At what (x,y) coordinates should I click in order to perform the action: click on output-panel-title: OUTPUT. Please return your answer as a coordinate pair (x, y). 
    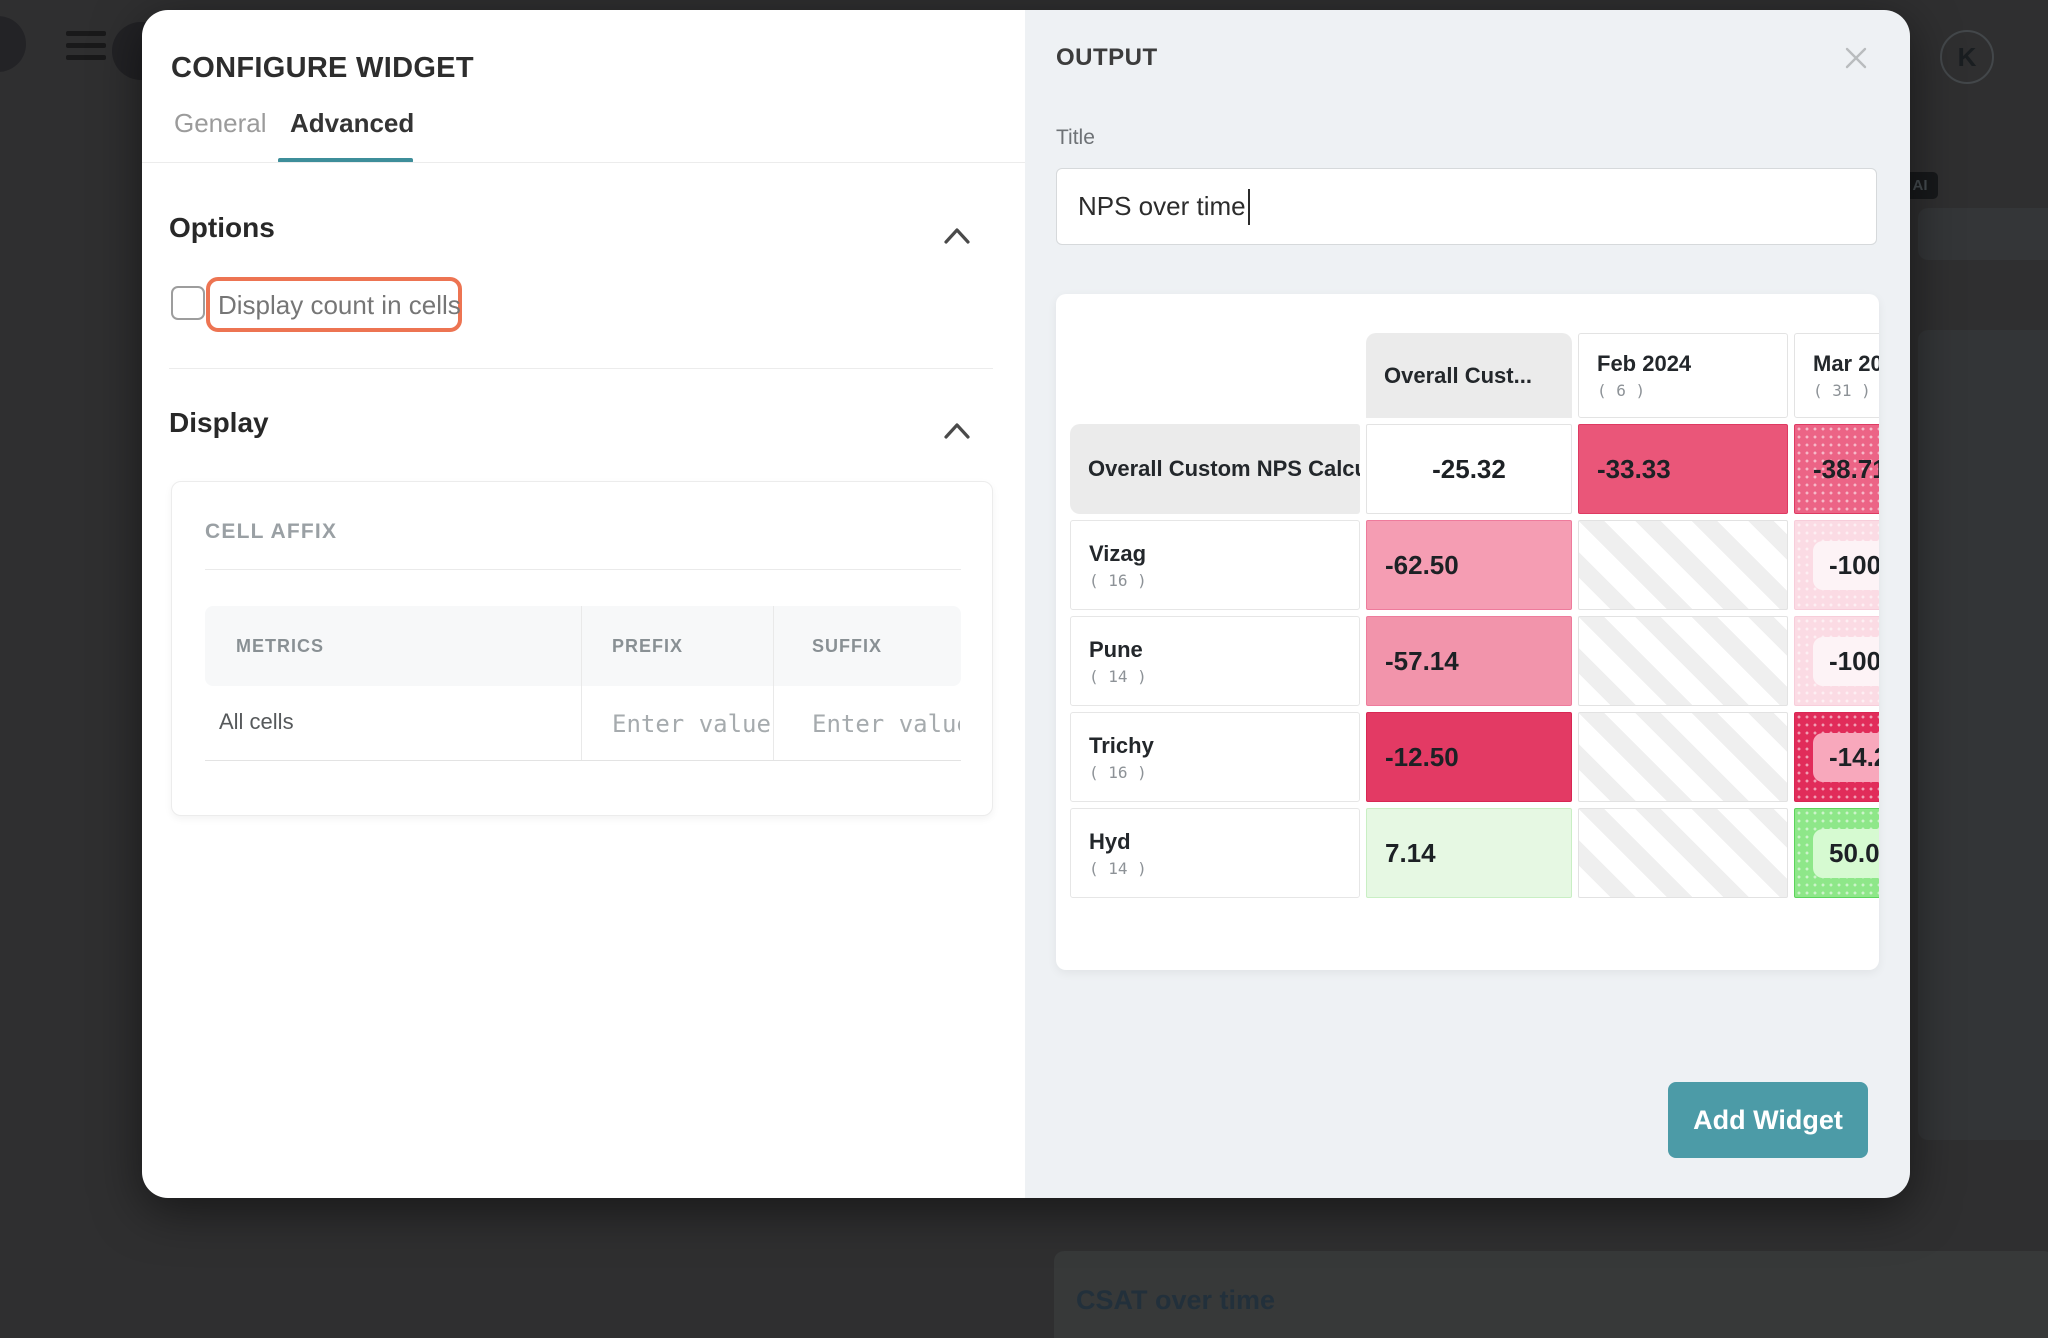
    Looking at the image, I should click on (1107, 57).